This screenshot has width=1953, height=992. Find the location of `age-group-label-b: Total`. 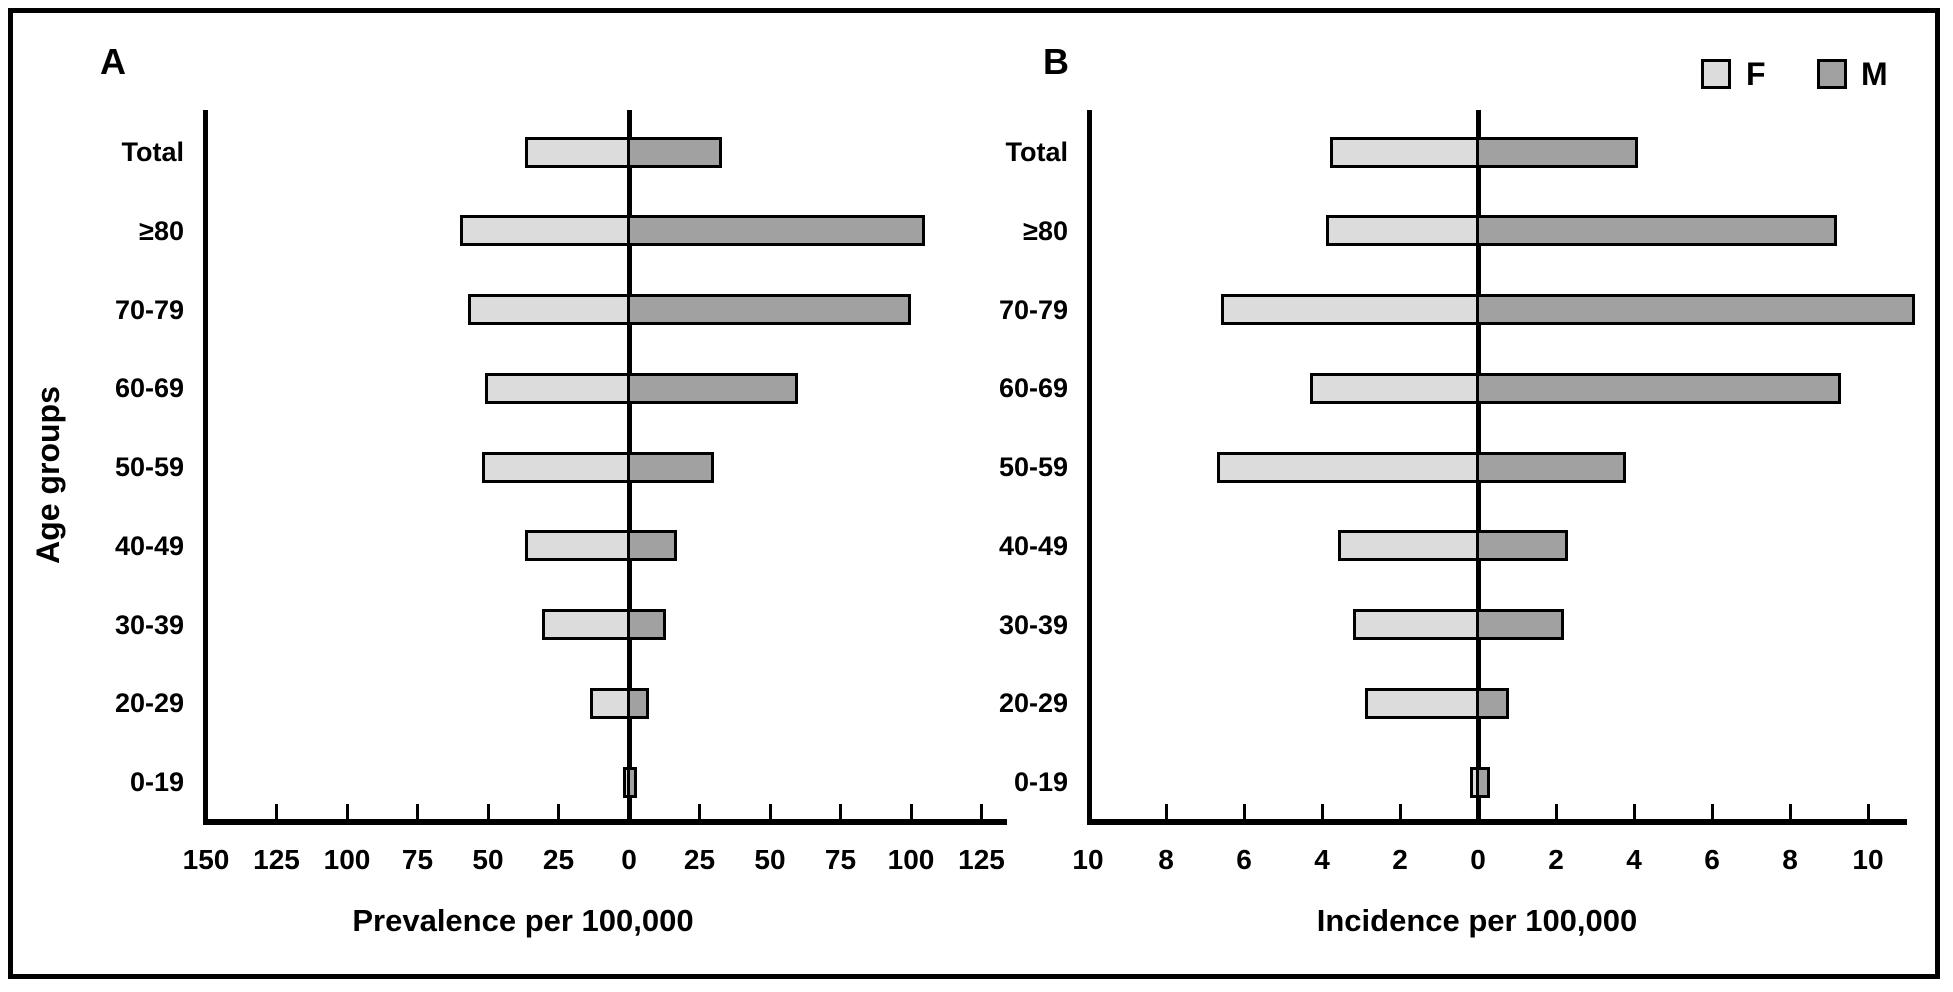

age-group-label-b: Total is located at coordinates (1037, 152).